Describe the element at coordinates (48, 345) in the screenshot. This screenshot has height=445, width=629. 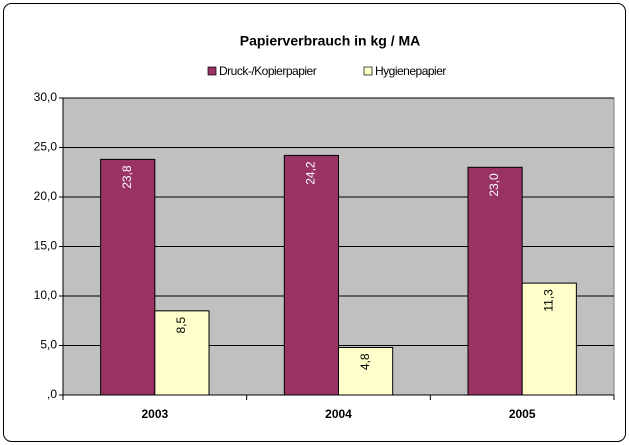
I see `y-tick-label: 5,0` at that location.